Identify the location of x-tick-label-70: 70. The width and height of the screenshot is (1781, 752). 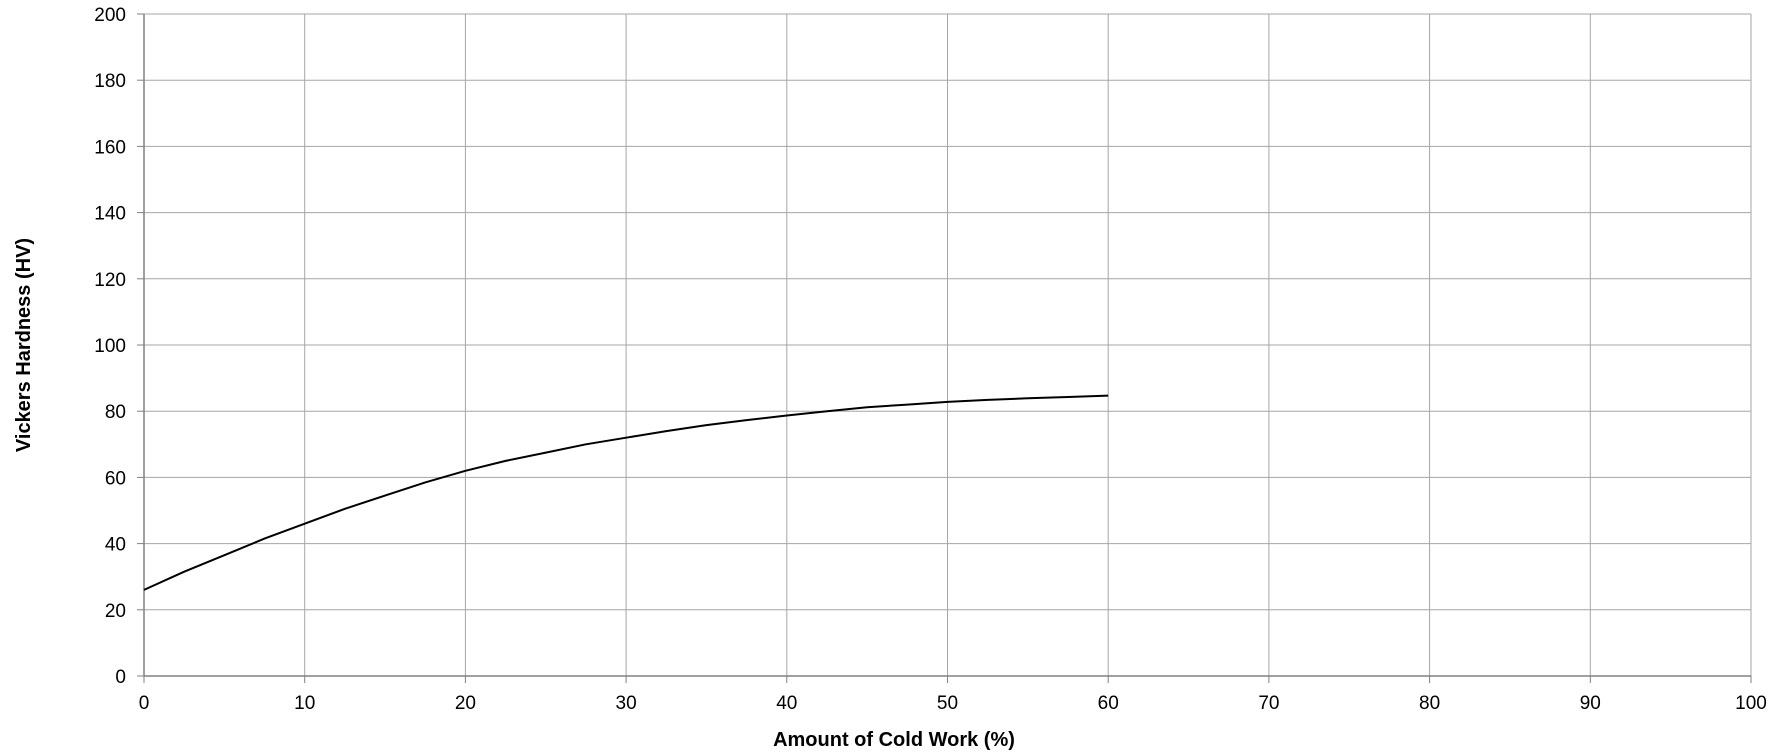
(1268, 703).